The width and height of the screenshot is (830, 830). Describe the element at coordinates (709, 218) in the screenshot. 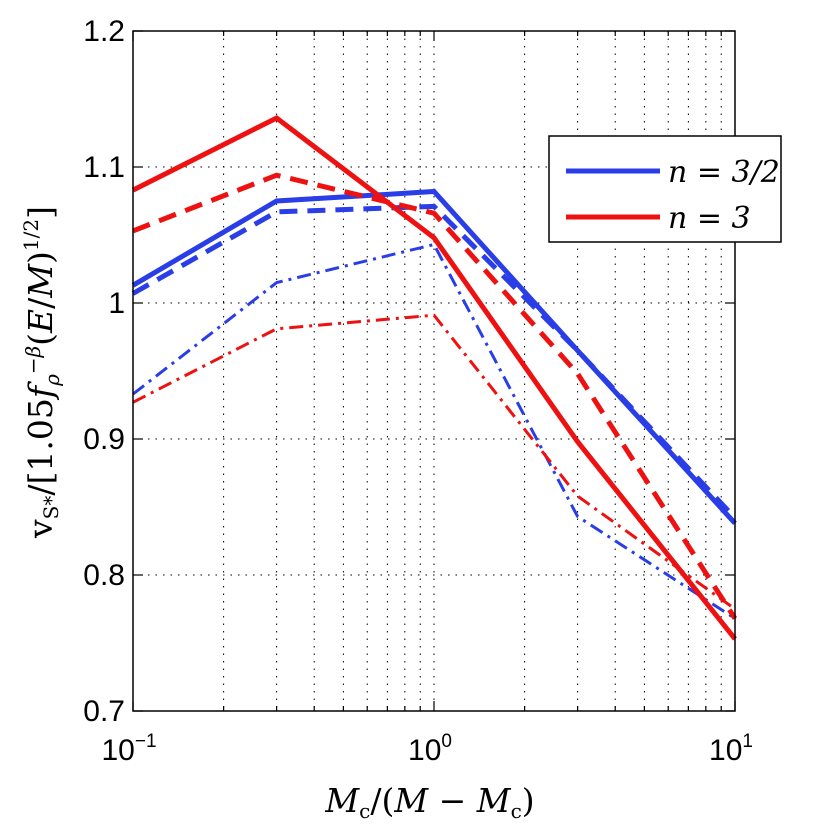

I see `legend-label-n-3: n = 3` at that location.